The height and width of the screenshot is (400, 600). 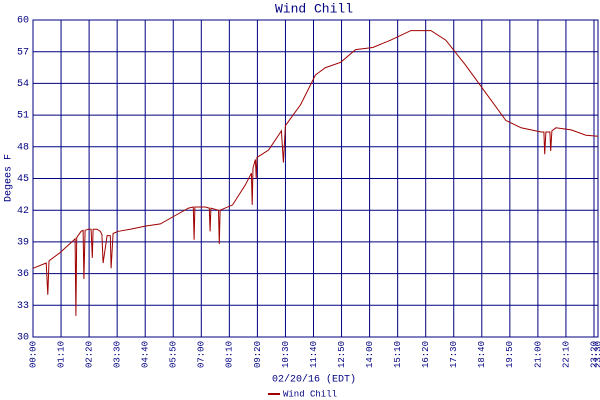 What do you see at coordinates (146, 354) in the screenshot?
I see `x-tick-label: 04:40` at bounding box center [146, 354].